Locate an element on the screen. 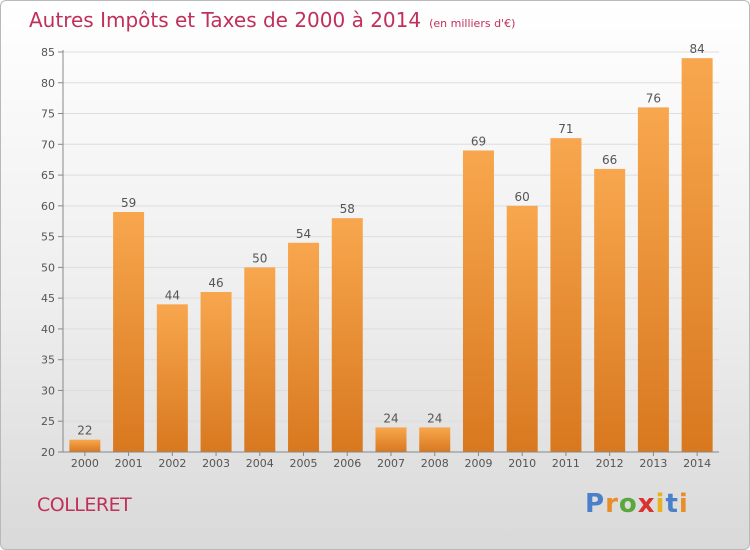  bar-2009 is located at coordinates (478, 301).